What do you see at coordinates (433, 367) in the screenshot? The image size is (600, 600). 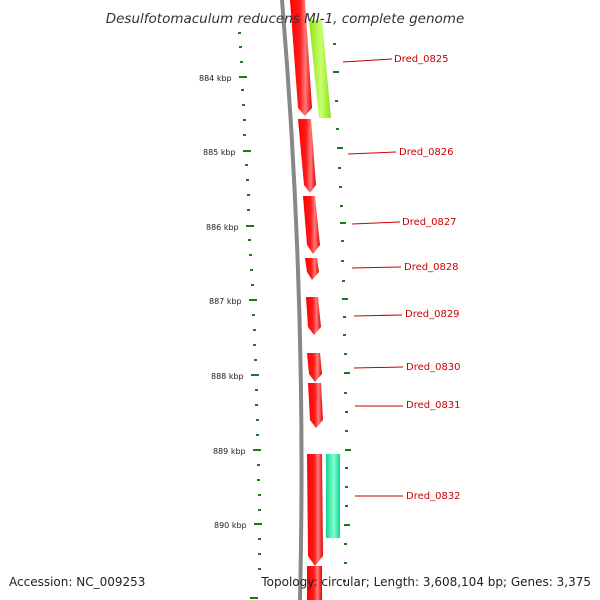 I see `gene-label-dred-0830: Dred_0830` at bounding box center [433, 367].